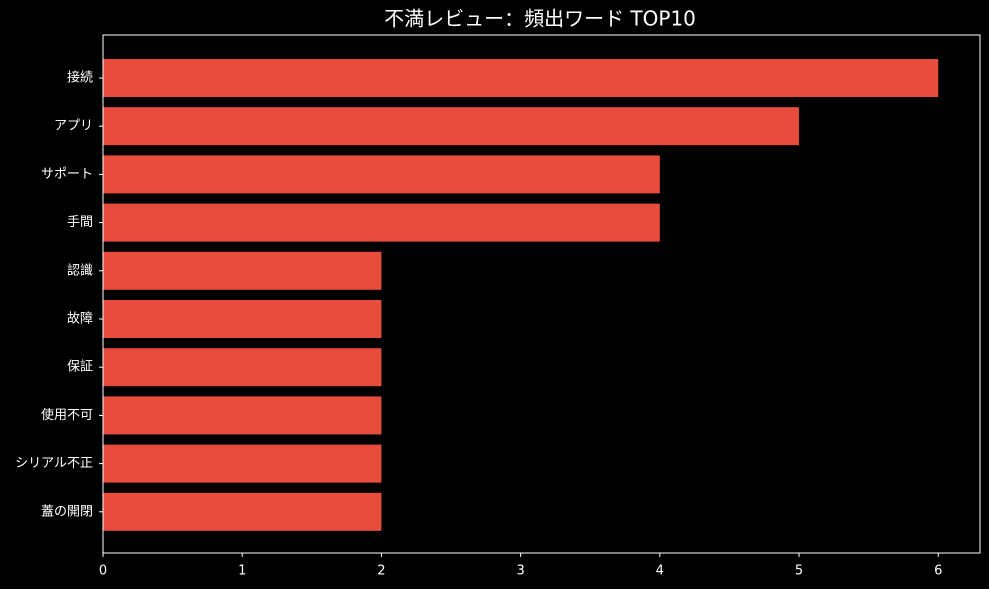 This screenshot has width=989, height=589. I want to click on x-tick-label: 2, so click(381, 571).